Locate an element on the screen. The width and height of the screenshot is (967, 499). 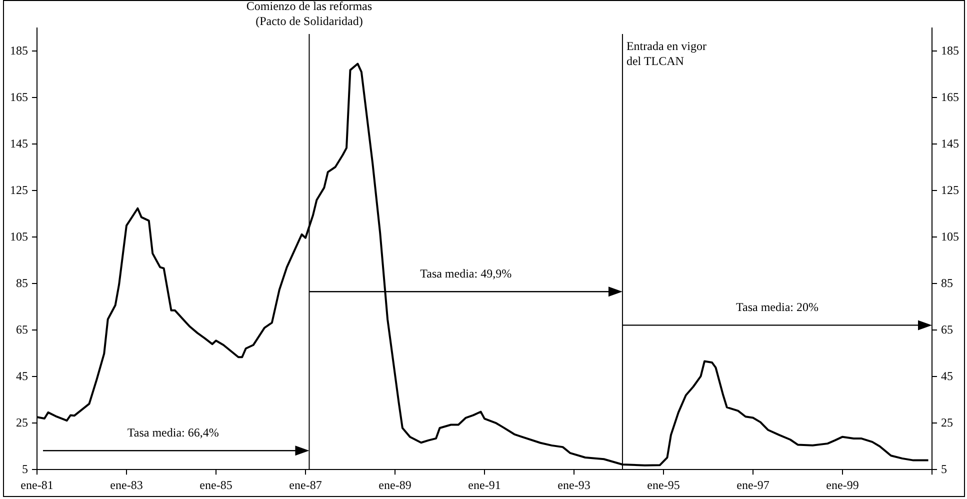
x-tick-label: ene-81 is located at coordinates (37, 485).